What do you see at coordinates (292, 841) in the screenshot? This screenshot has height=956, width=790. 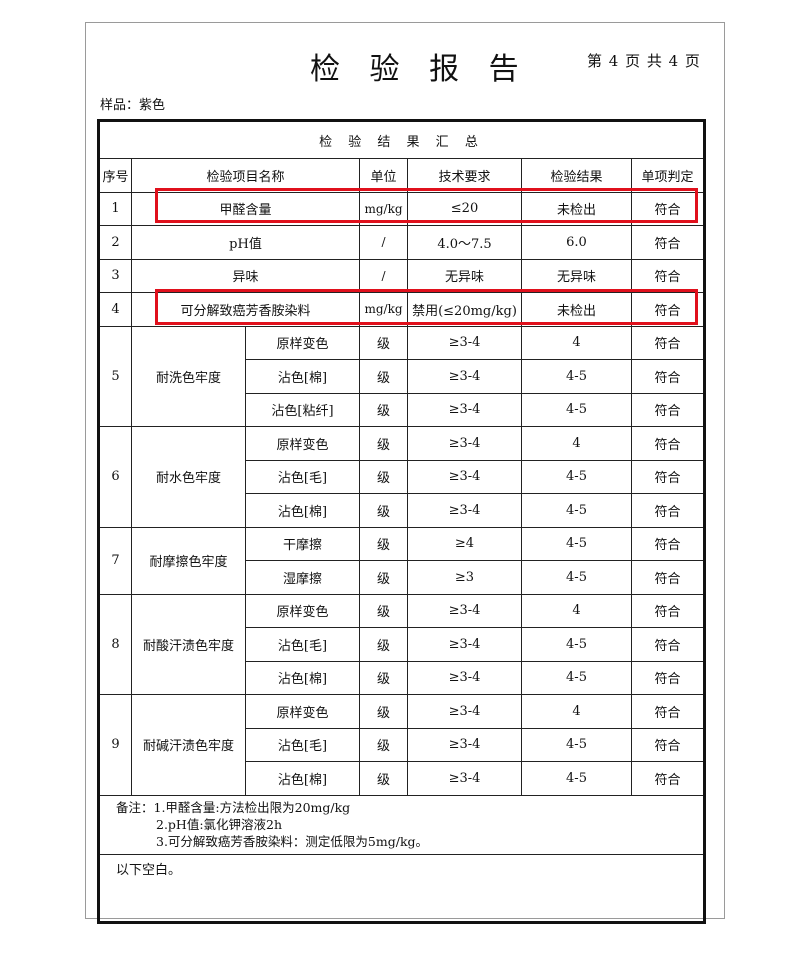 I see `note-3: 3.可分解致癌芳香胺染料：测定低限为5mg/kg。` at bounding box center [292, 841].